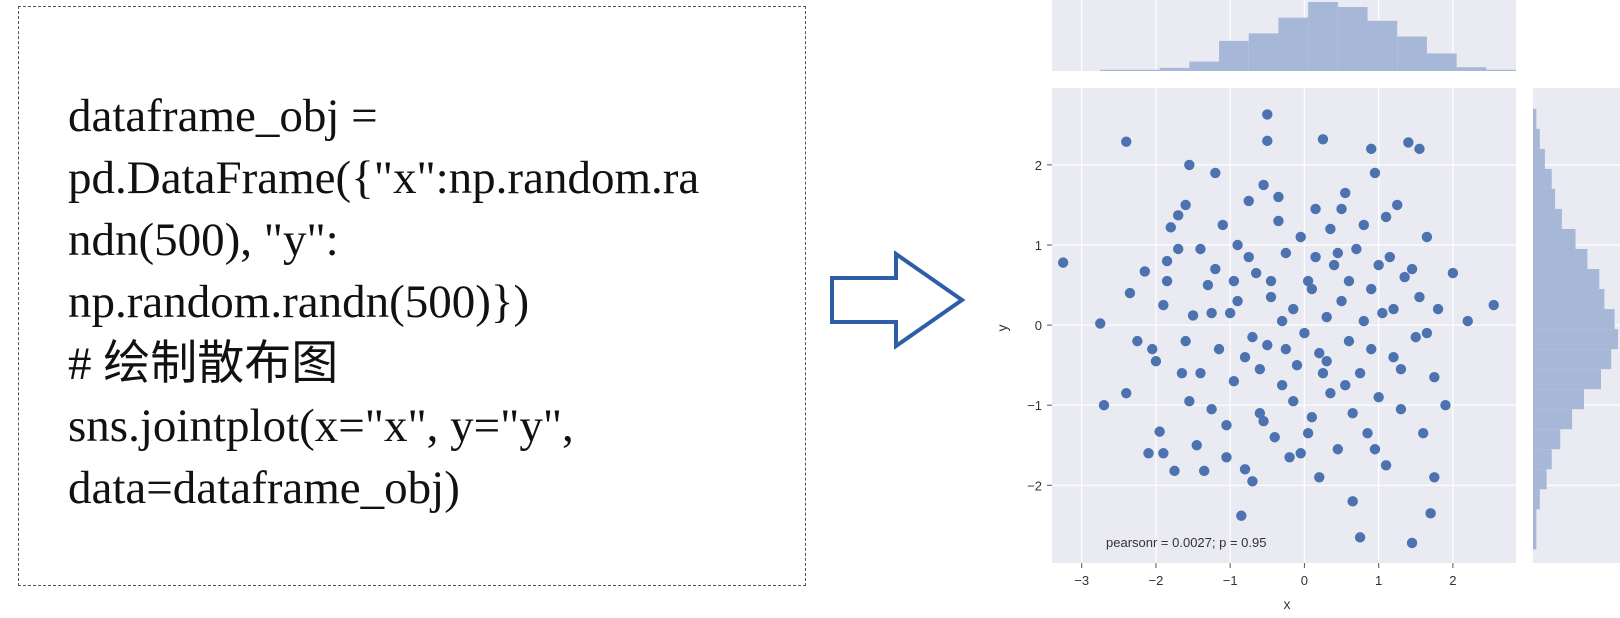  I want to click on code-line: np.random.randn(500)}), so click(299, 302).